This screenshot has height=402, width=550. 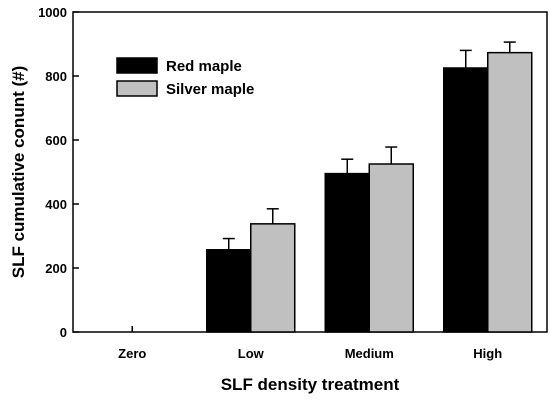 What do you see at coordinates (210, 89) in the screenshot?
I see `legend-label-silver-maple: Silver maple` at bounding box center [210, 89].